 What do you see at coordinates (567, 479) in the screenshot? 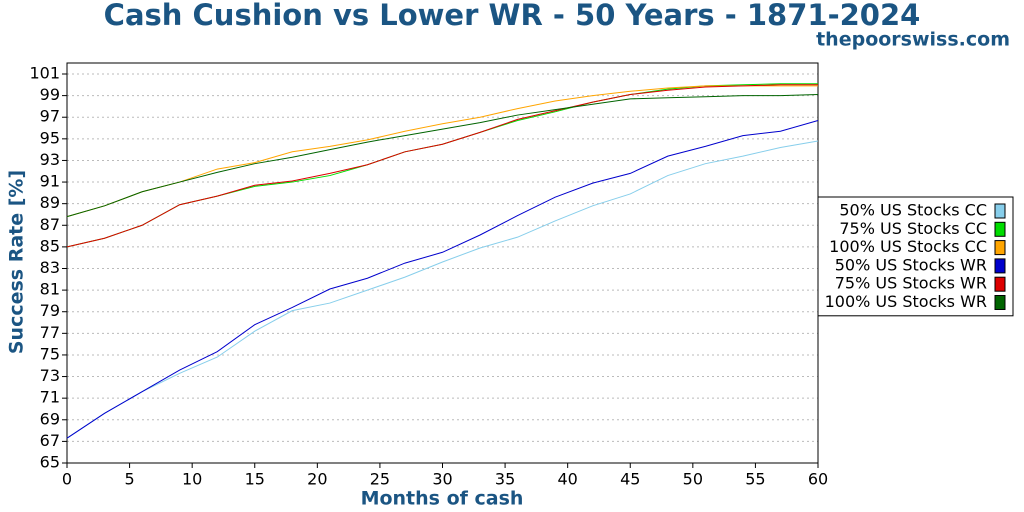
I see `x-tick-label: 40` at bounding box center [567, 479].